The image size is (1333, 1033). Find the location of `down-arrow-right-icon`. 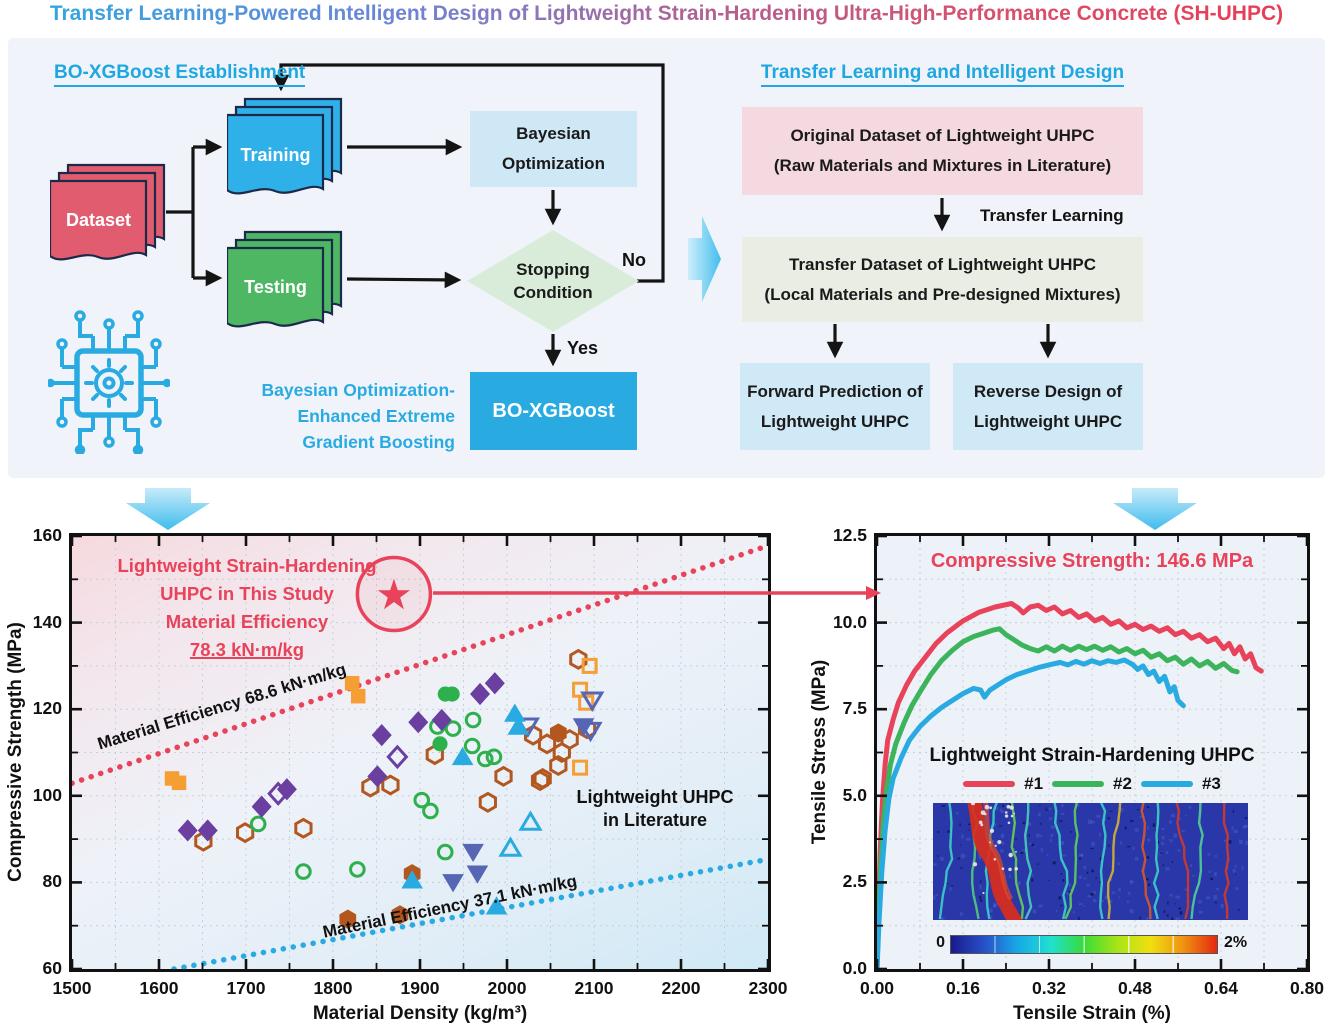

down-arrow-right-icon is located at coordinates (1155, 509).